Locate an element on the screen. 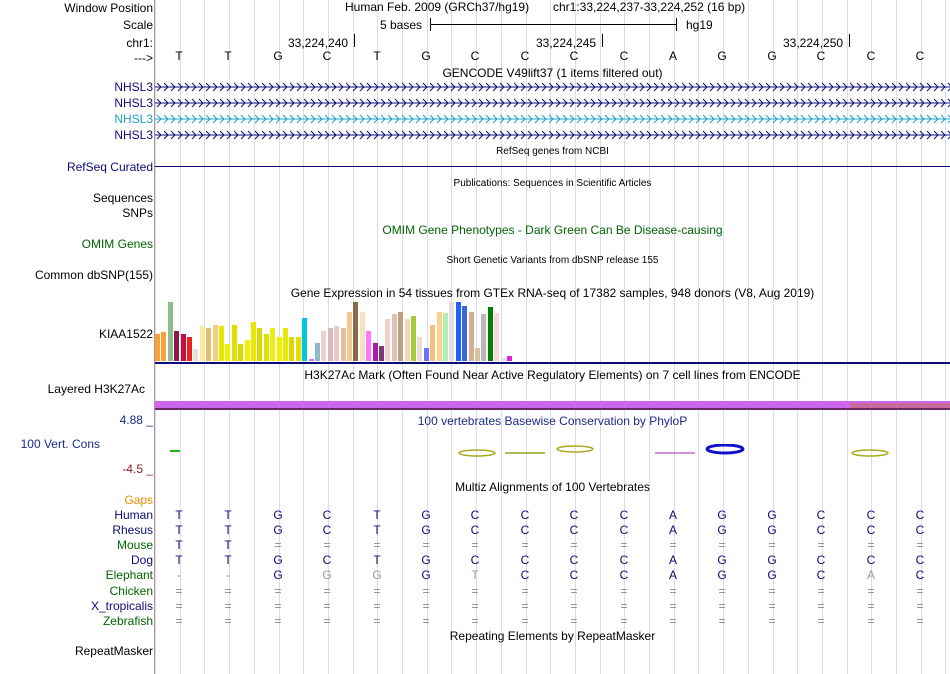 The height and width of the screenshot is (674, 950). label-nhsl3-1: NHSL3 is located at coordinates (133, 87).